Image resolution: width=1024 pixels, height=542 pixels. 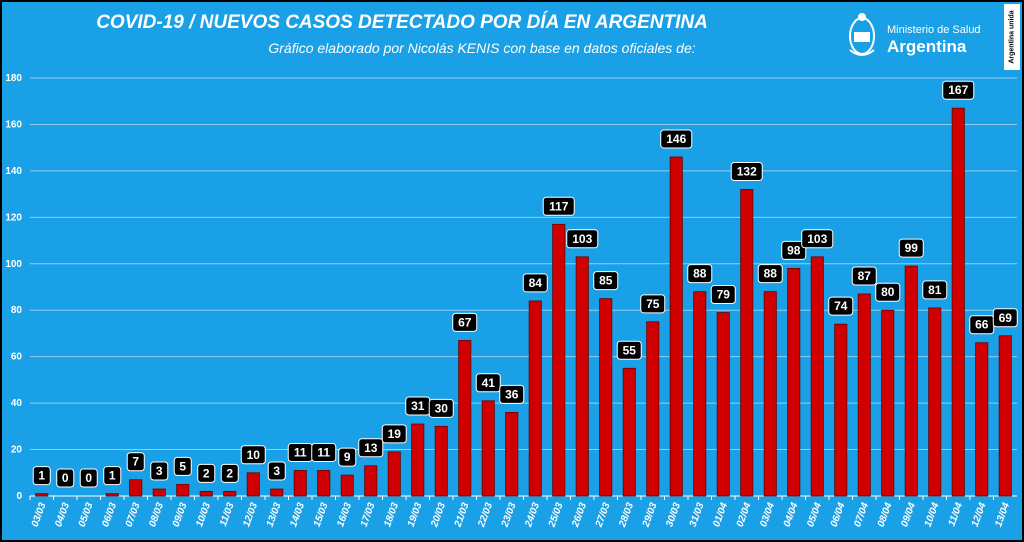 I want to click on x-tick-label: 05/04, so click(x=814, y=515).